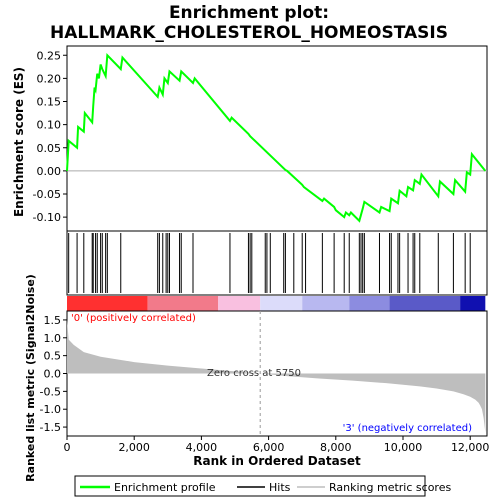  What do you see at coordinates (336, 447) in the screenshot?
I see `x-tick-label: 8,000` at bounding box center [336, 447].